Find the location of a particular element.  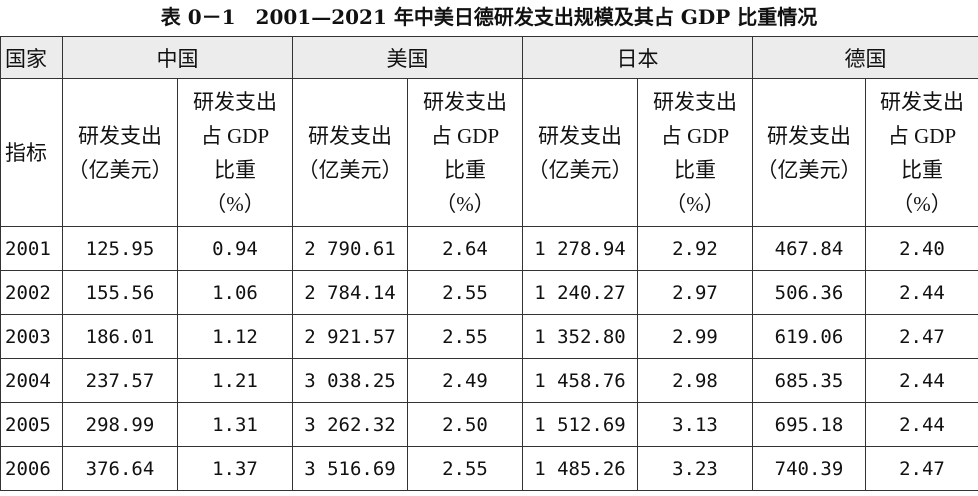

value-cell: 3 516.69 is located at coordinates (350, 468).